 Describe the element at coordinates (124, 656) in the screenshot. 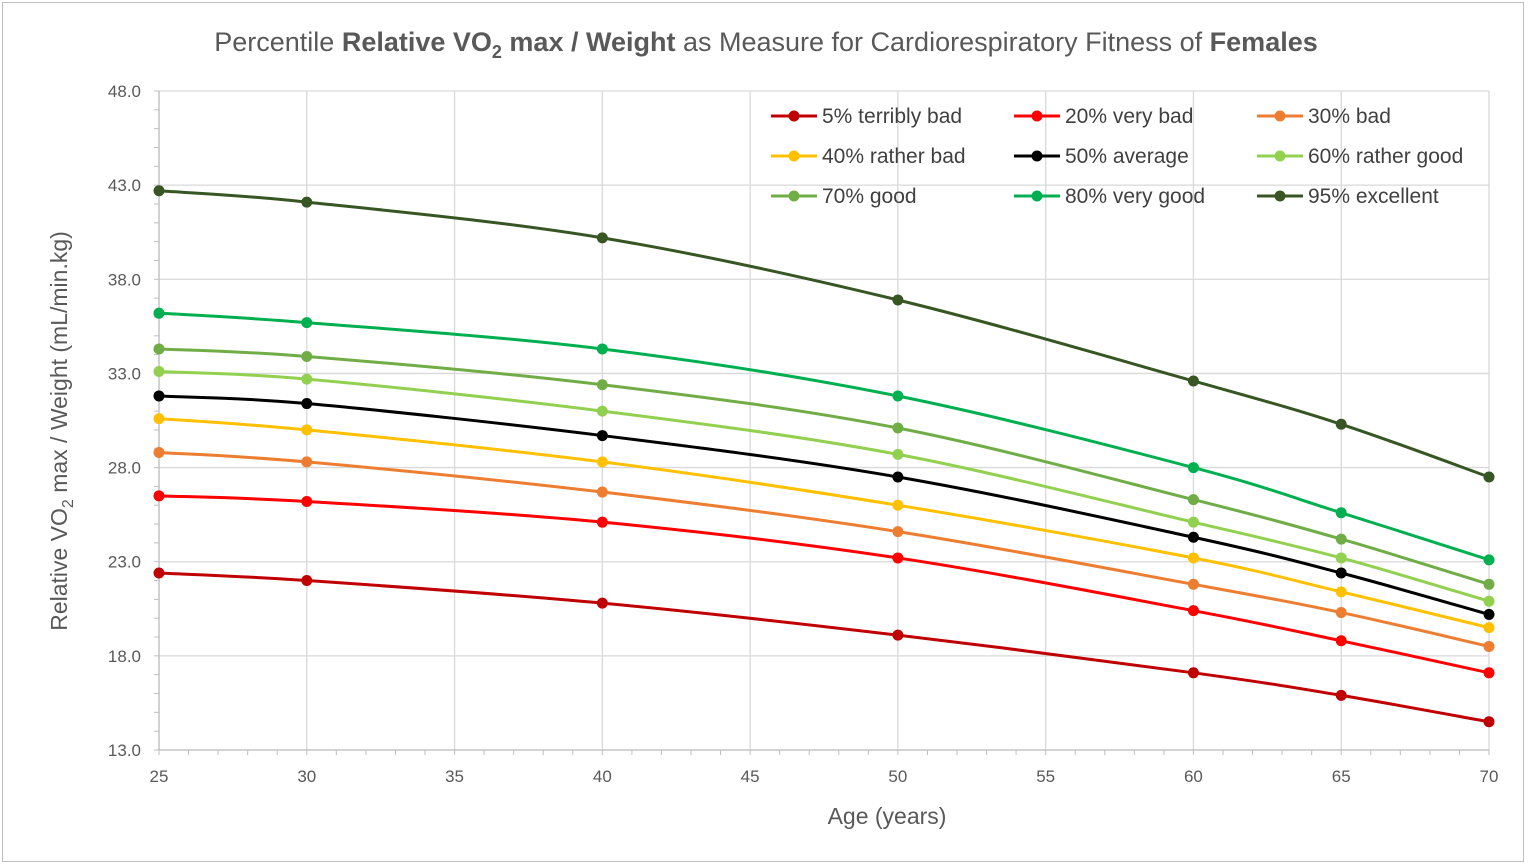

I see `y-tick-label: 18.0` at that location.